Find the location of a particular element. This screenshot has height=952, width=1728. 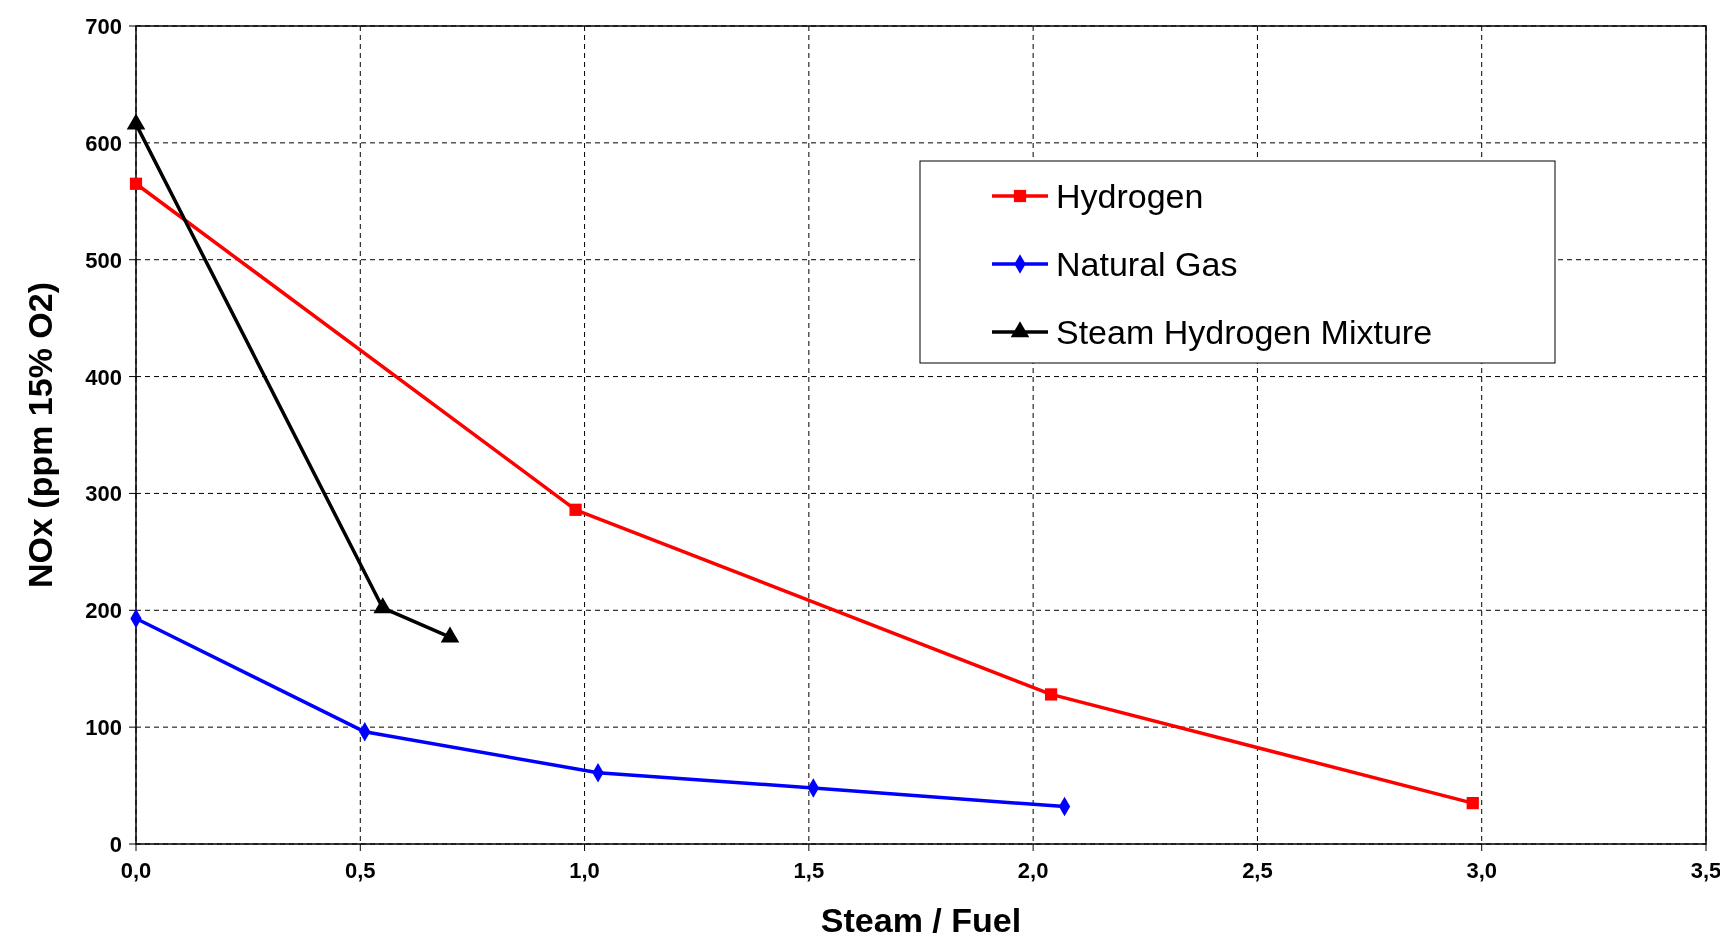

x-tick-label: 1,5 is located at coordinates (809, 870).